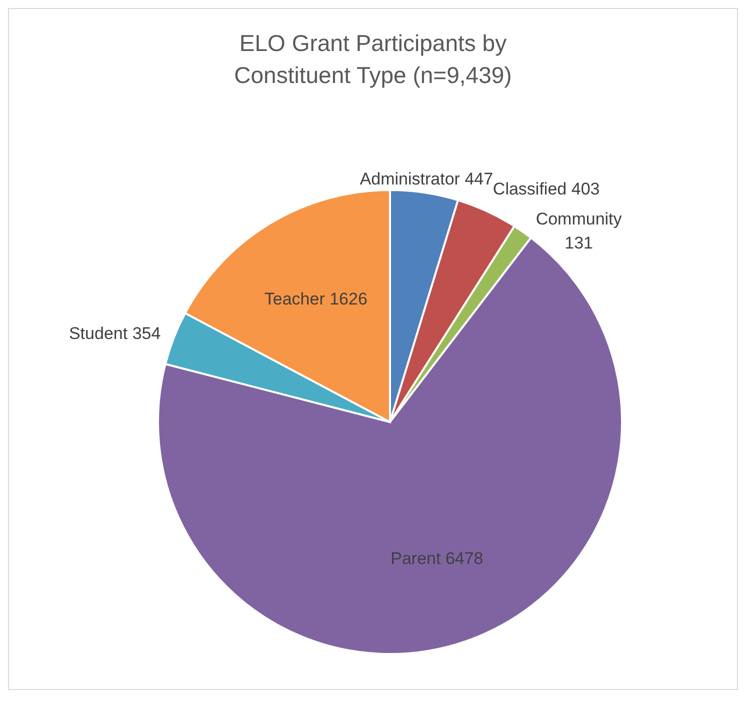  I want to click on slice-label: Teacher, so click(295, 298).